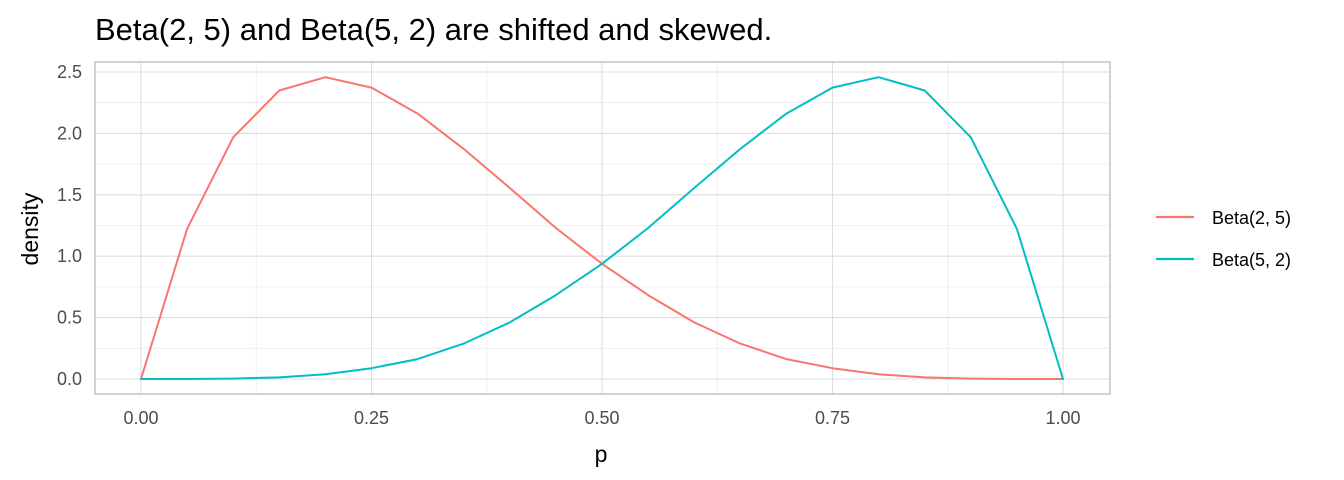  Describe the element at coordinates (1251, 218) in the screenshot. I see `legend-label-beta-2-5: Beta(2, 5)` at that location.